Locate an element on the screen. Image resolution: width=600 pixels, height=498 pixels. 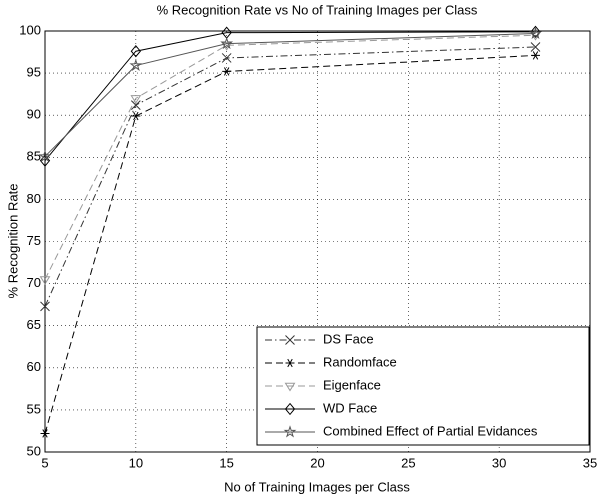
y-axis-label: % Recognition Rate is located at coordinates (12, 241).